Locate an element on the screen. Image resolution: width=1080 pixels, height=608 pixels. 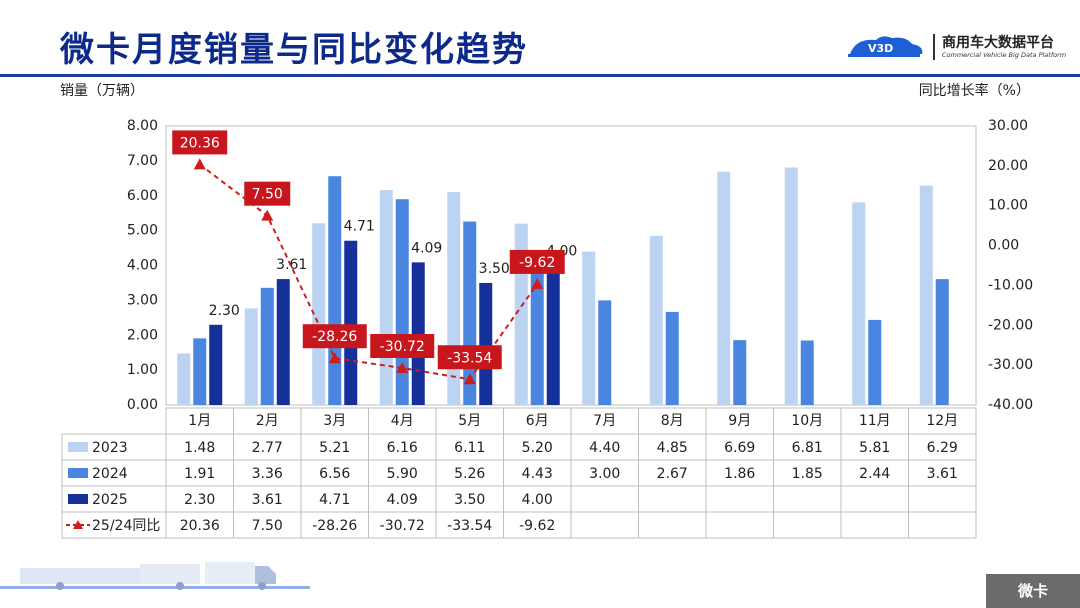
page-title: 微卡月度销量与同比变化趋势 is located at coordinates (294, 50).